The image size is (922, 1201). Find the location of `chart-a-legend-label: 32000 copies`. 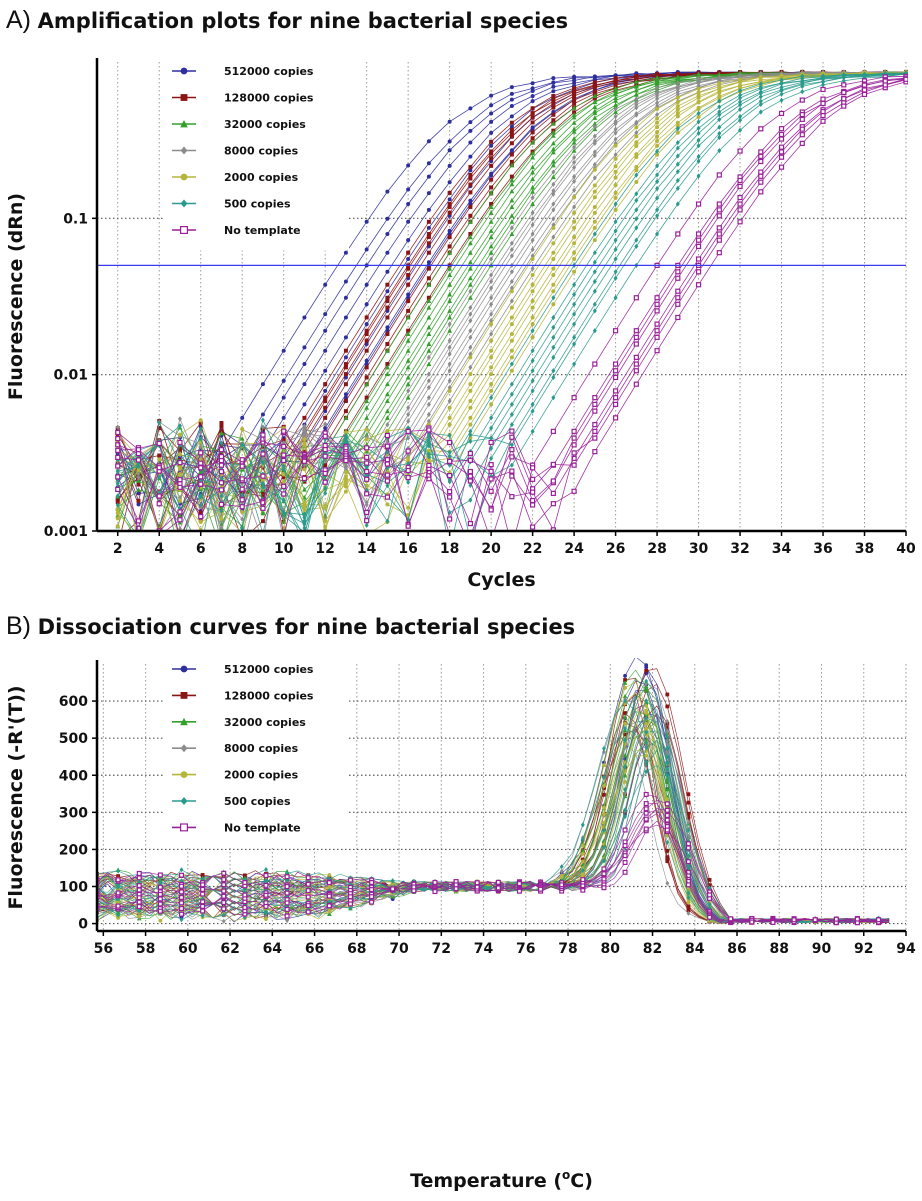

chart-a-legend-label: 32000 copies is located at coordinates (265, 124).